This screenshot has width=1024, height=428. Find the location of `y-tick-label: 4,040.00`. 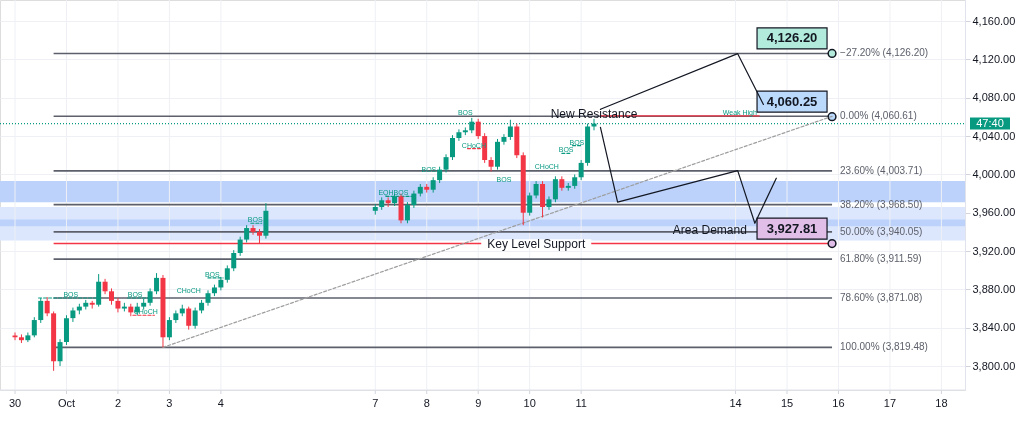

y-tick-label: 4,040.00 is located at coordinates (994, 135).